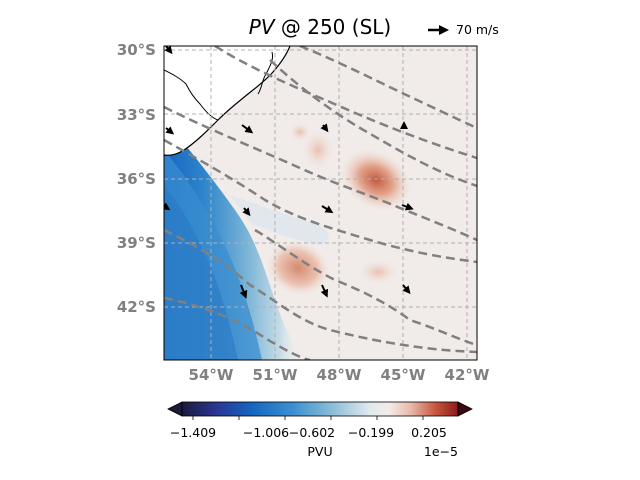 This screenshot has height=480, width=640. Describe the element at coordinates (465, 409) in the screenshot. I see `colorbar-extend-right` at that location.